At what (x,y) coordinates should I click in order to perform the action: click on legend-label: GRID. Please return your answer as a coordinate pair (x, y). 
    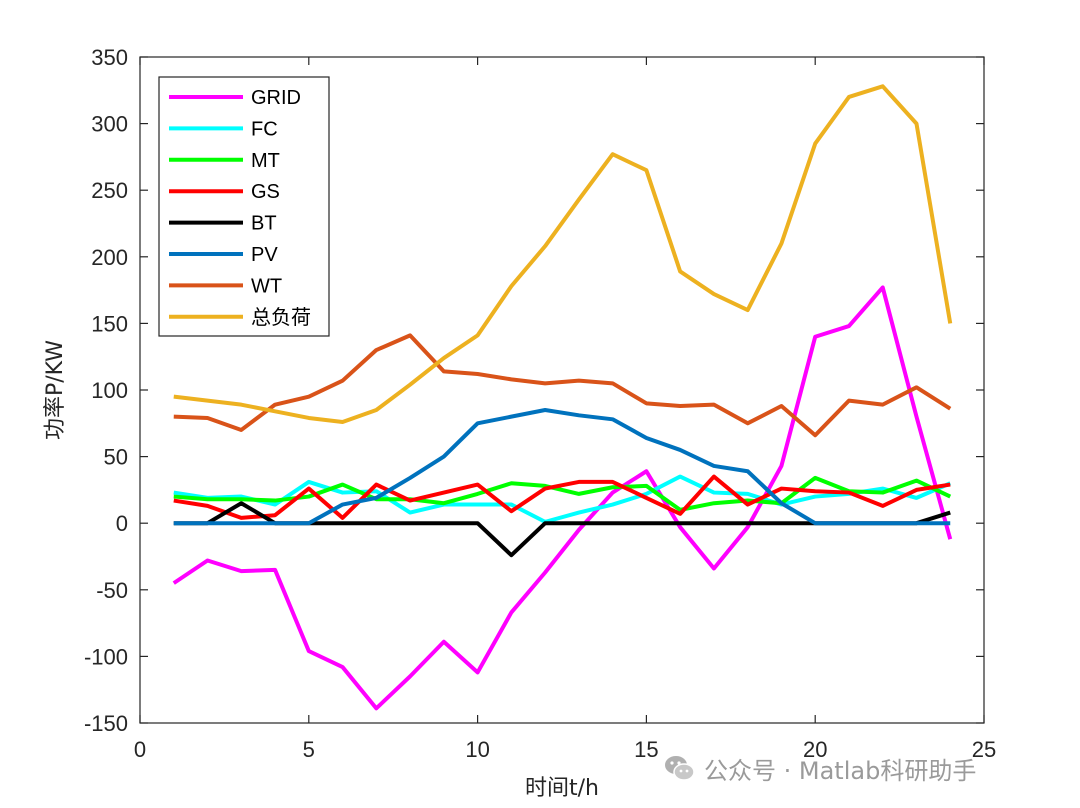
    Looking at the image, I should click on (276, 98).